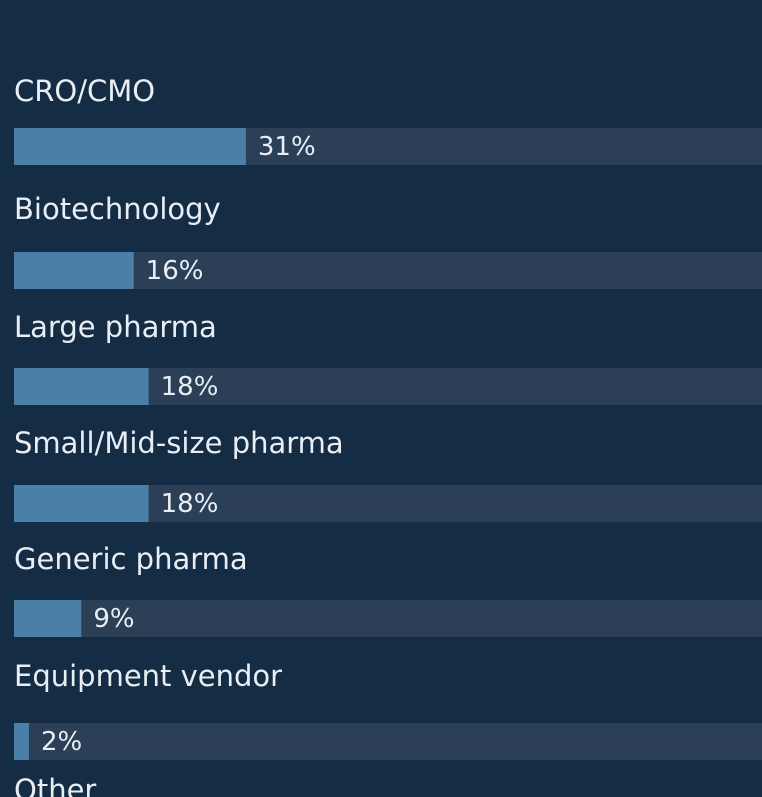  What do you see at coordinates (131, 559) in the screenshot?
I see `category-label: Generic pharma` at bounding box center [131, 559].